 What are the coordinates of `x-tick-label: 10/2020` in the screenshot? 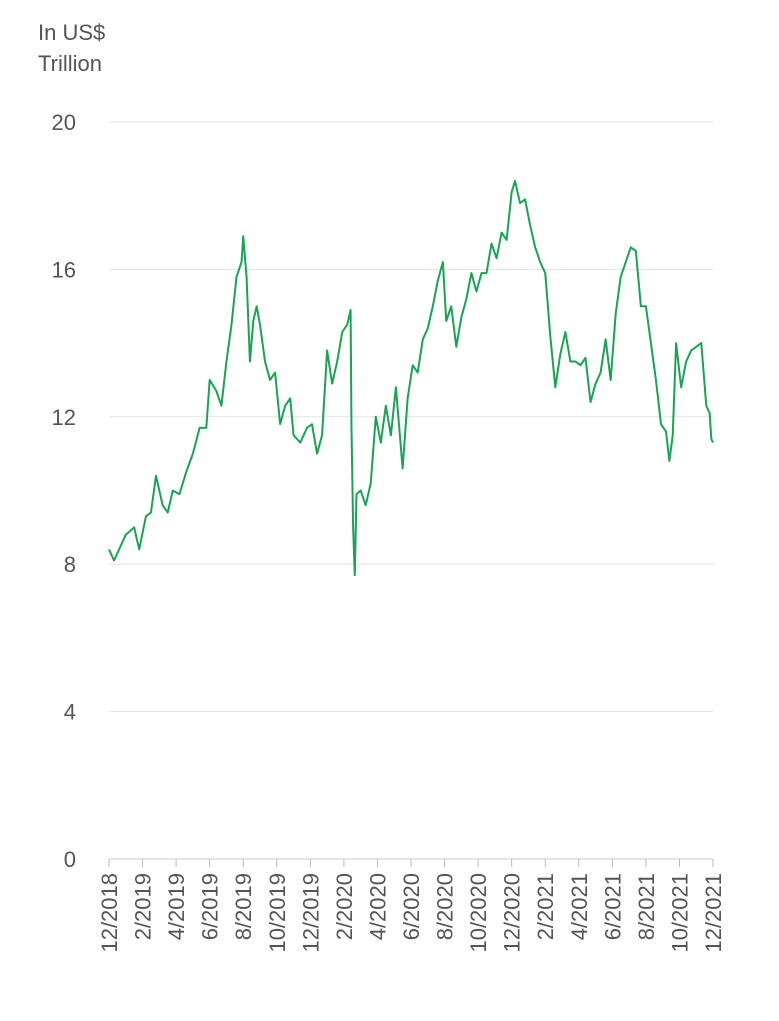 It's located at (478, 913).